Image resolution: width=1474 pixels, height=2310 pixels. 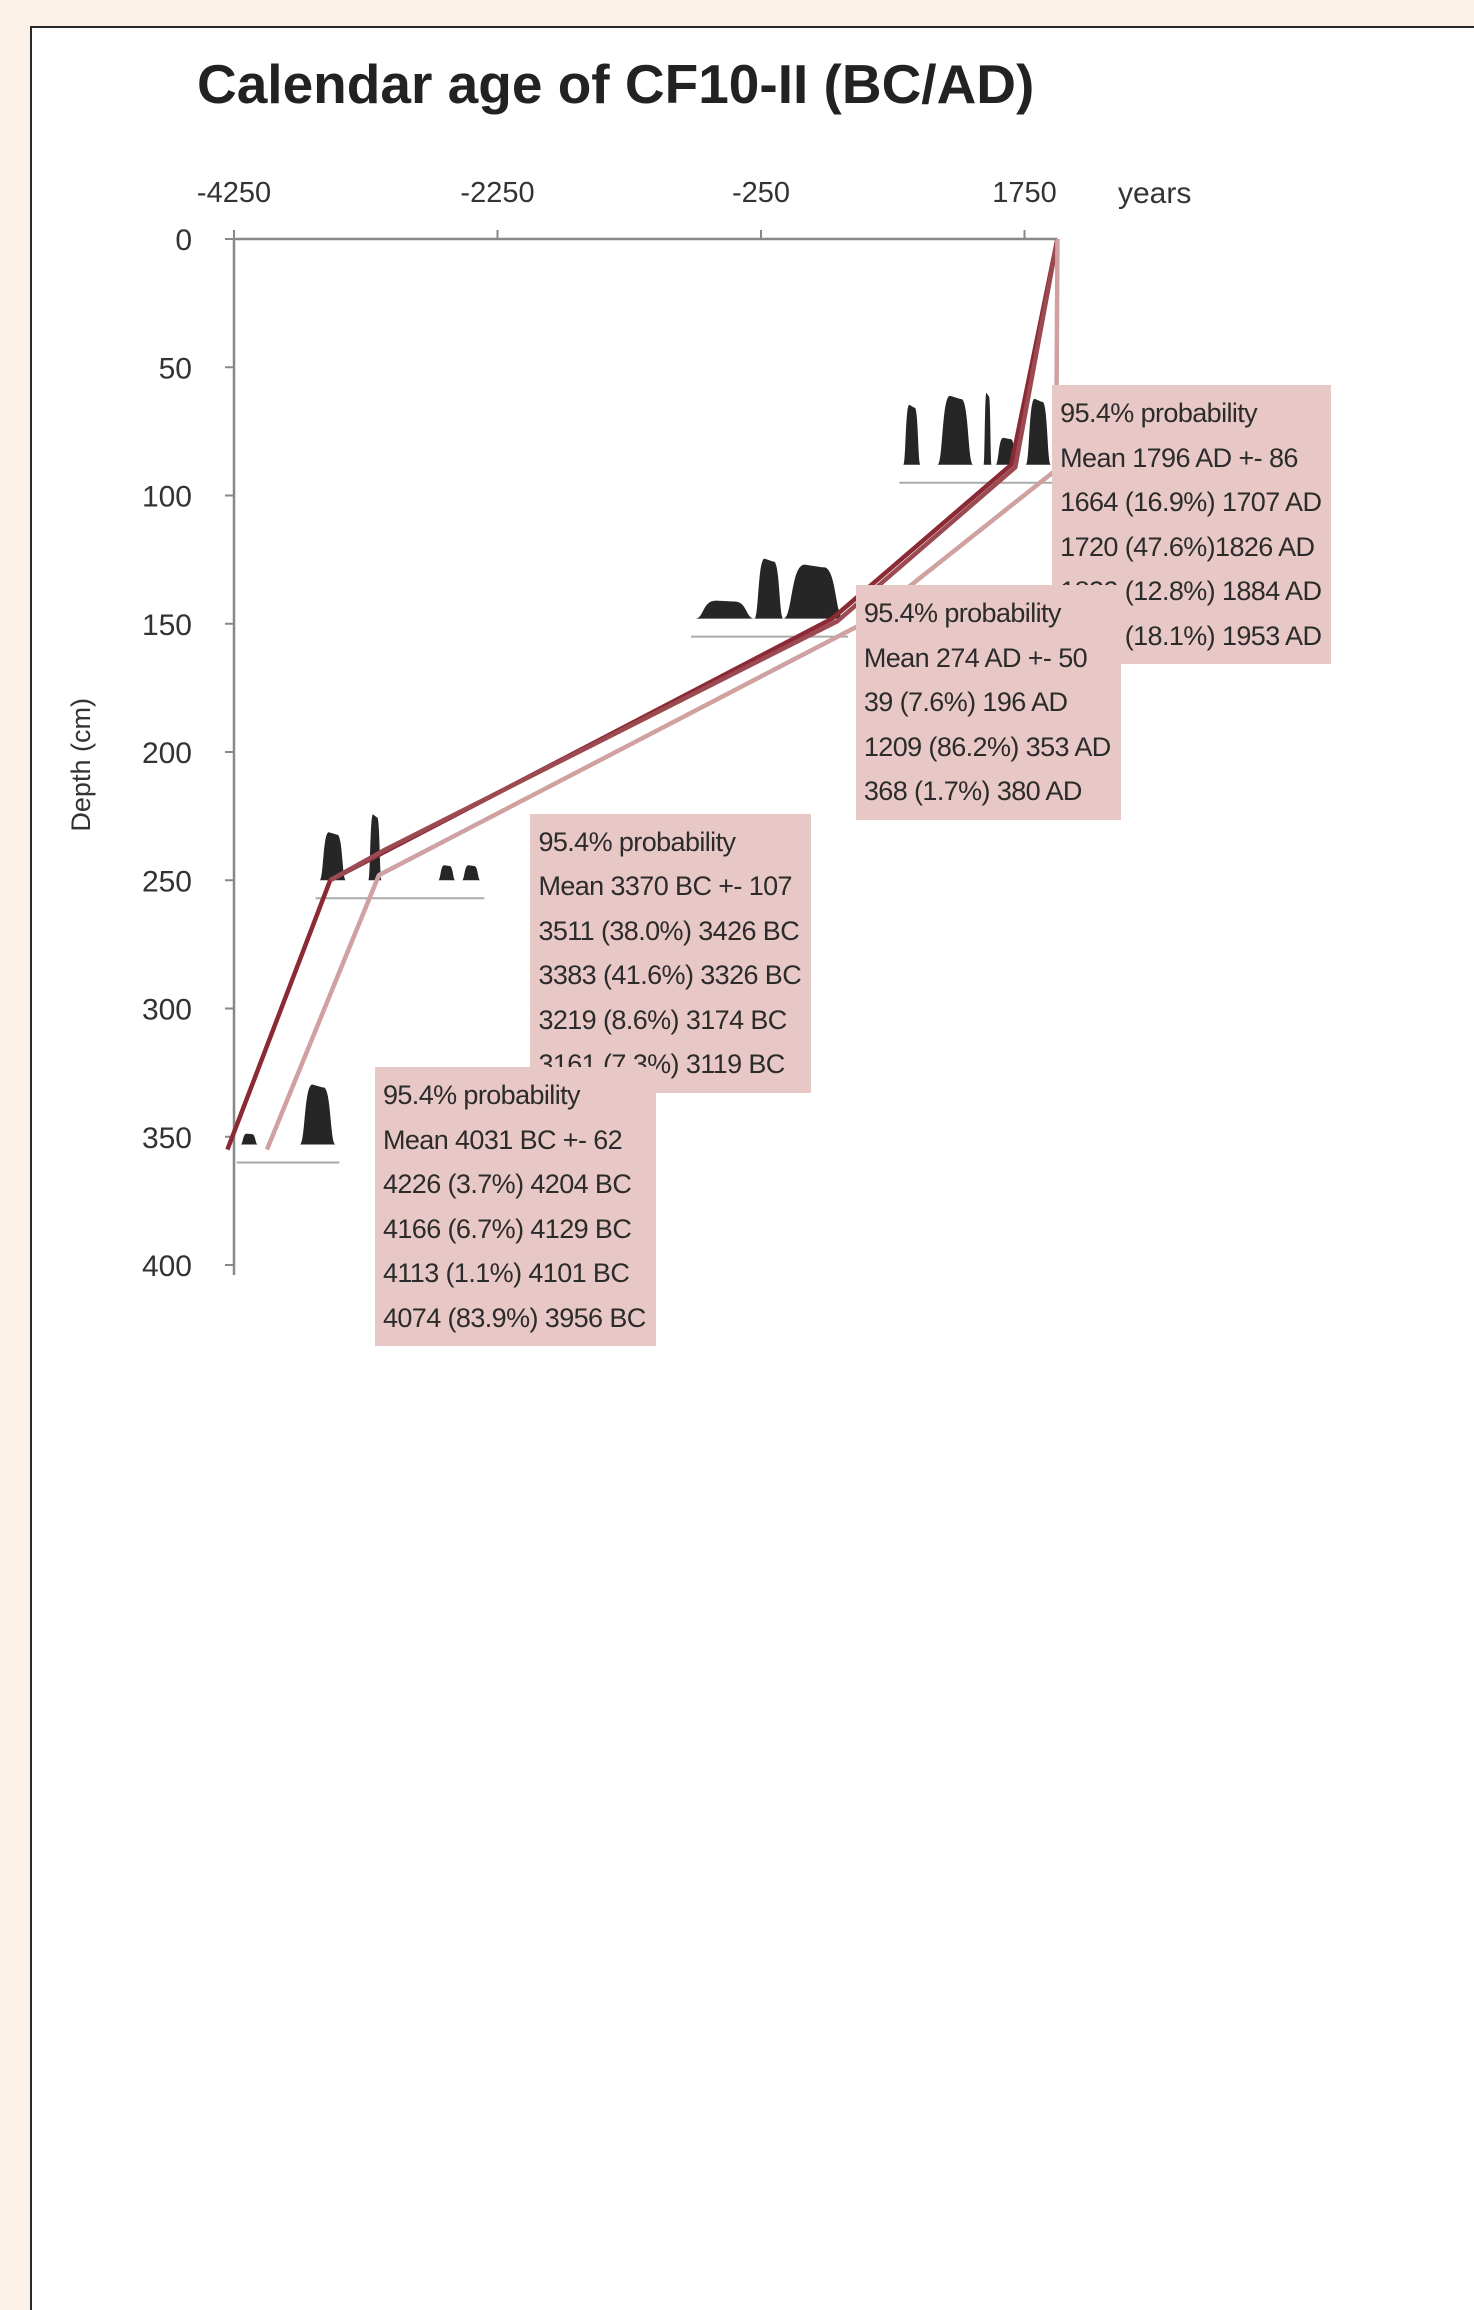 What do you see at coordinates (973, 791) in the screenshot?
I see `annotation-line: 368 (1.7%) 380 AD` at bounding box center [973, 791].